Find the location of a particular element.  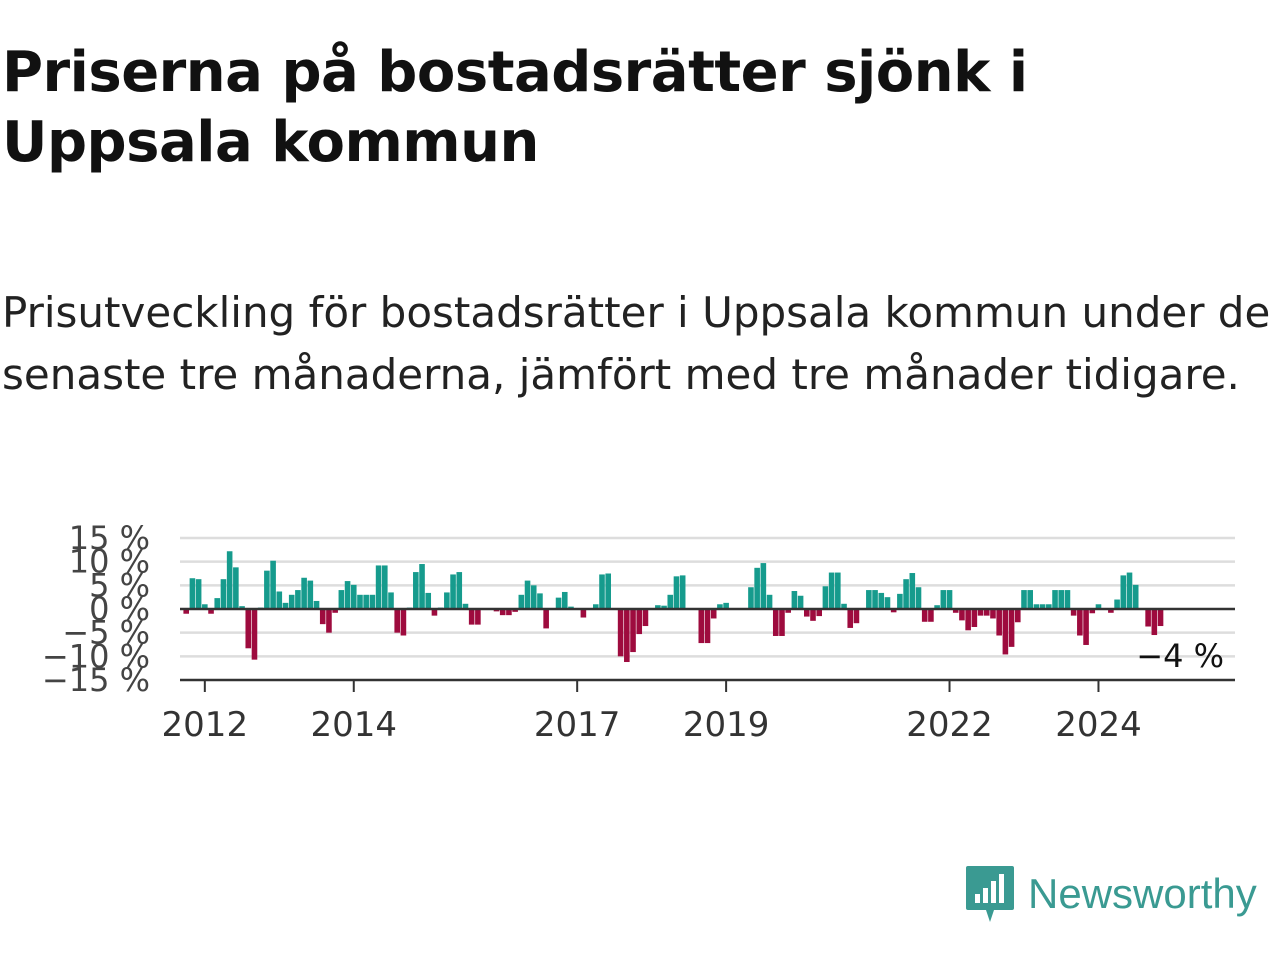

y-tick-label: 0 % is located at coordinates (119, 609).